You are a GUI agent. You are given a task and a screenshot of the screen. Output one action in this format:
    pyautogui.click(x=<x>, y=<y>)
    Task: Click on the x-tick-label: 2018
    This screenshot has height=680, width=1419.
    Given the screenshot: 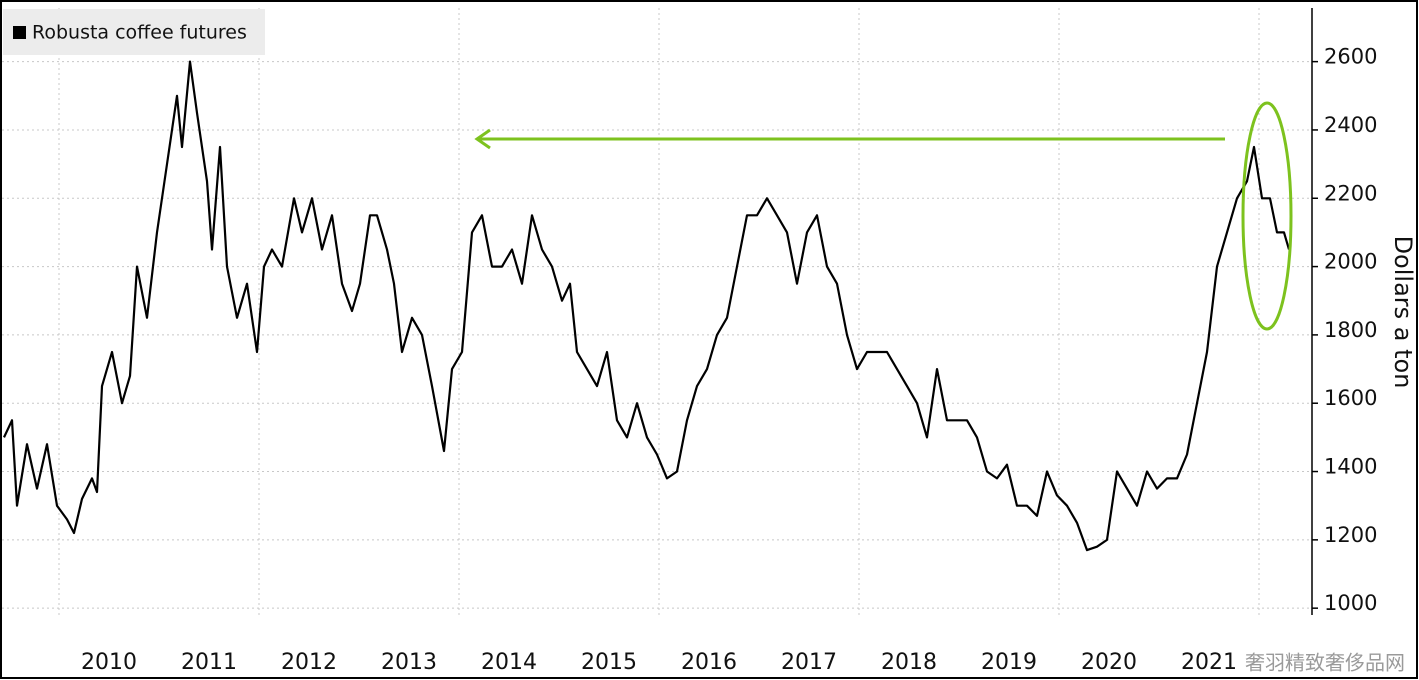 What is the action you would take?
    pyautogui.click(x=909, y=662)
    